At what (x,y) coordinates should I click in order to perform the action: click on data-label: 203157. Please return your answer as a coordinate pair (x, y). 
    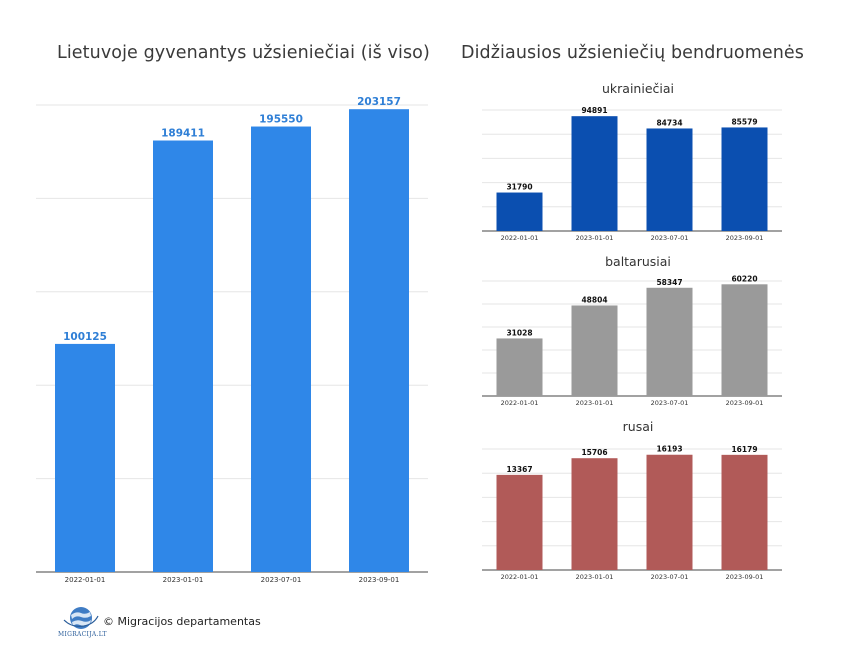
    Looking at the image, I should click on (379, 102).